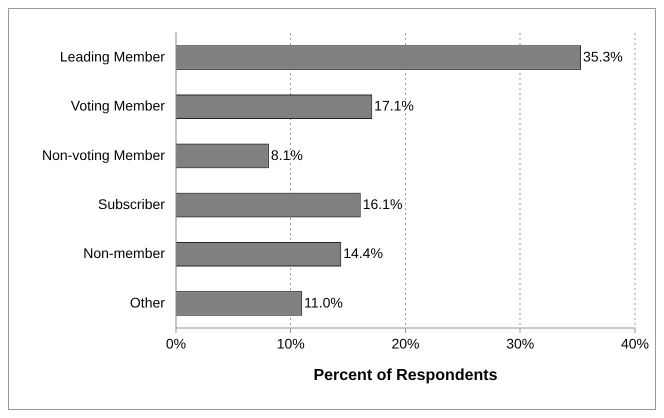 The width and height of the screenshot is (664, 418). What do you see at coordinates (176, 343) in the screenshot?
I see `x-tick-label: 0%` at bounding box center [176, 343].